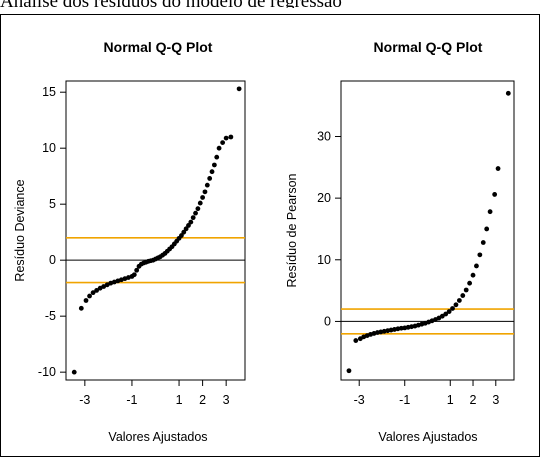  Describe the element at coordinates (324, 198) in the screenshot. I see `y-tick-label: 20` at that location.